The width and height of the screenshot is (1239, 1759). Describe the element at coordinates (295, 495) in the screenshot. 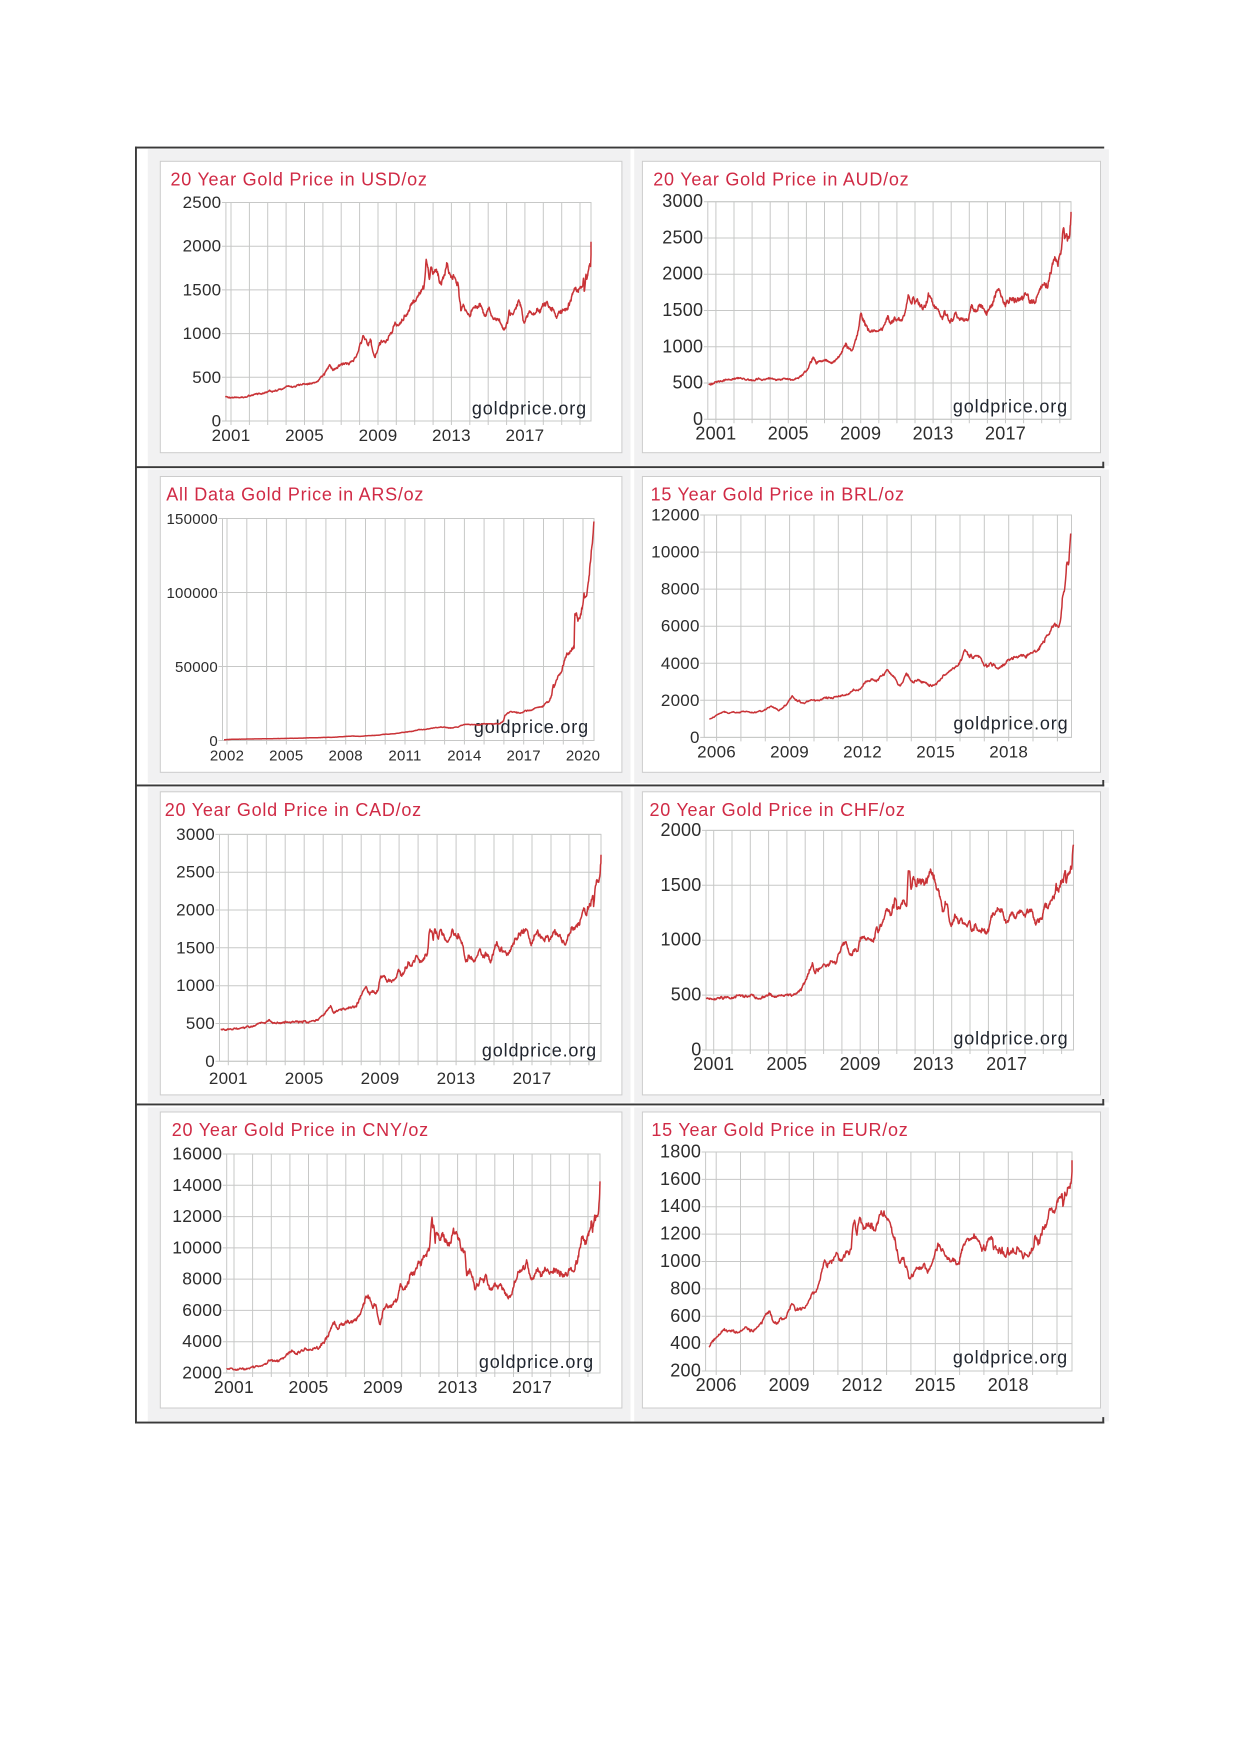

I see `svg-text: All Data Gold Price in ARS/oz` at that location.